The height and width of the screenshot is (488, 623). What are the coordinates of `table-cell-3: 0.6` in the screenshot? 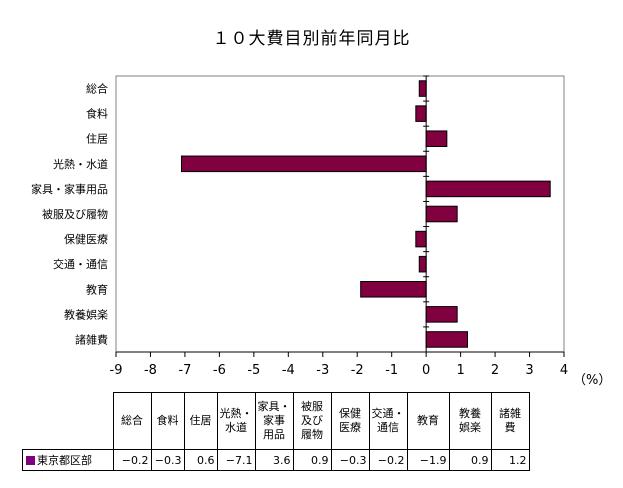 It's located at (200, 460).